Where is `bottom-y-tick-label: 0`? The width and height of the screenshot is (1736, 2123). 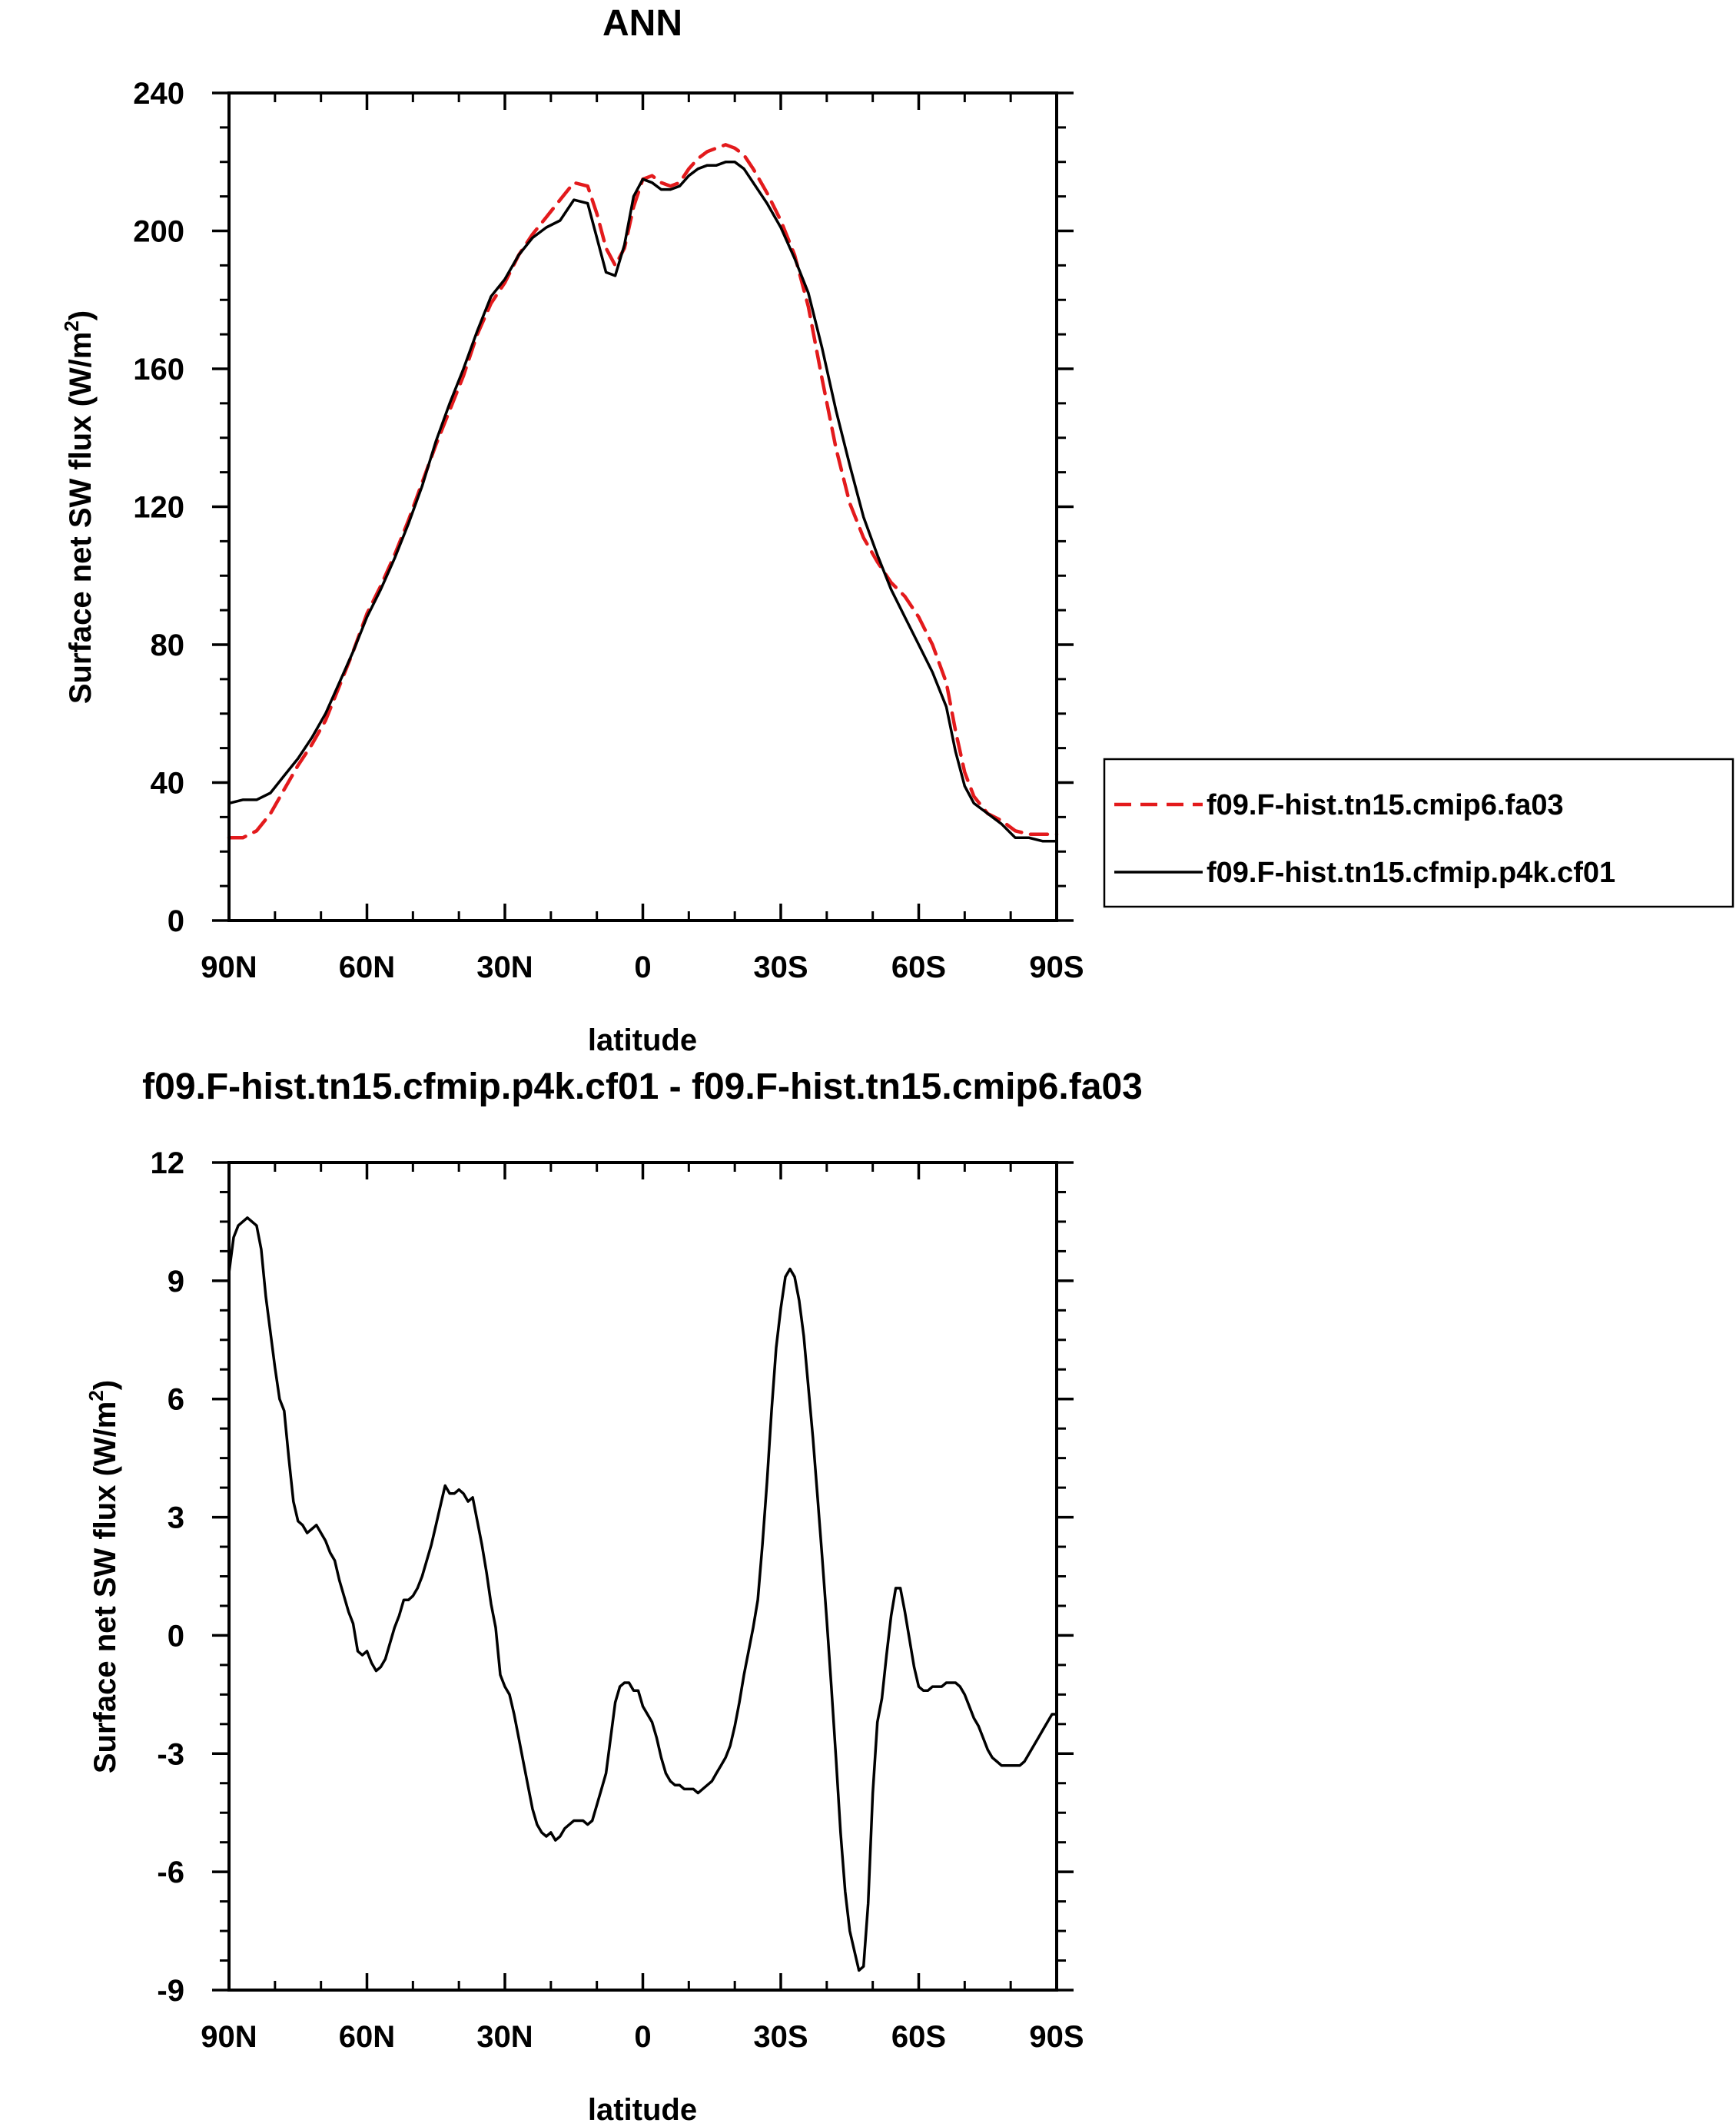
bottom-y-tick-label: 0 is located at coordinates (176, 1636).